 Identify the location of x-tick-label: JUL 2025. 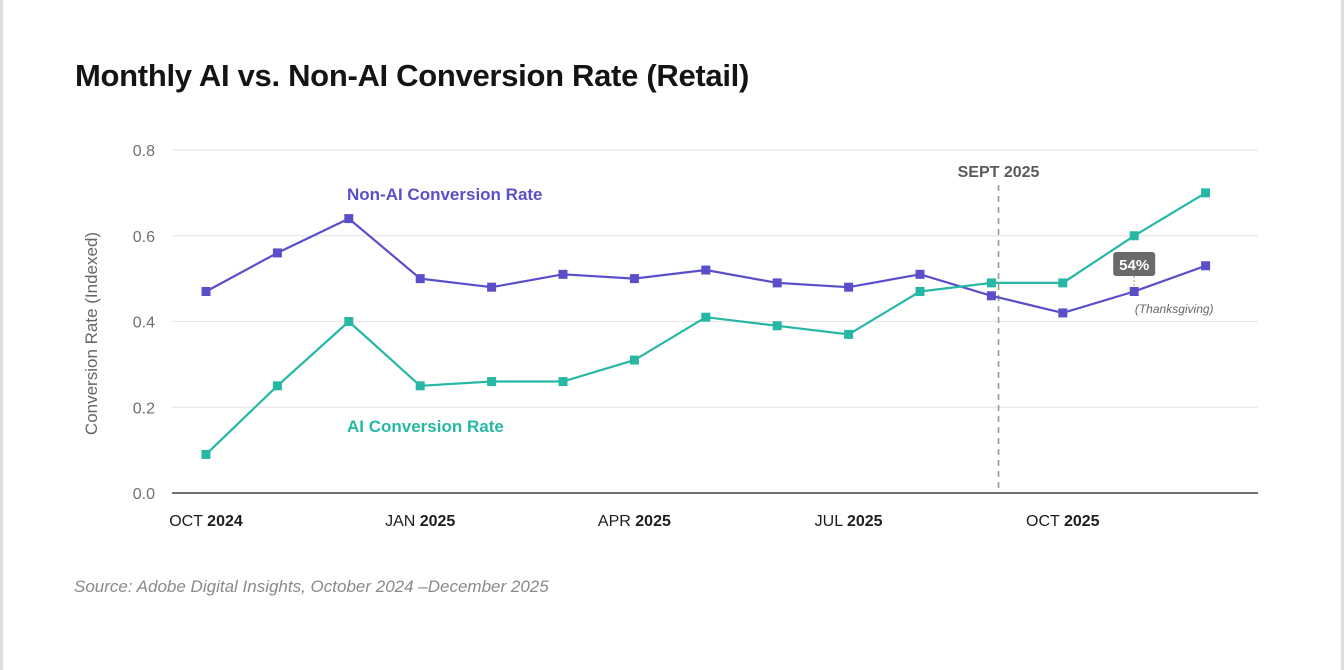
(849, 521).